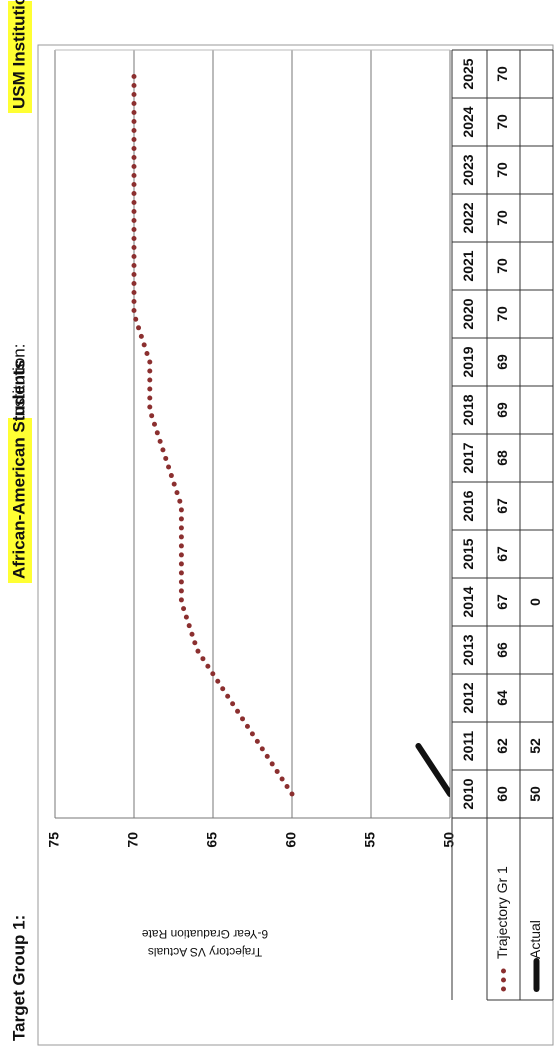 This screenshot has width=556, height=1051. Describe the element at coordinates (502, 912) in the screenshot. I see `legend-label: Trajectory Gr 1` at that location.